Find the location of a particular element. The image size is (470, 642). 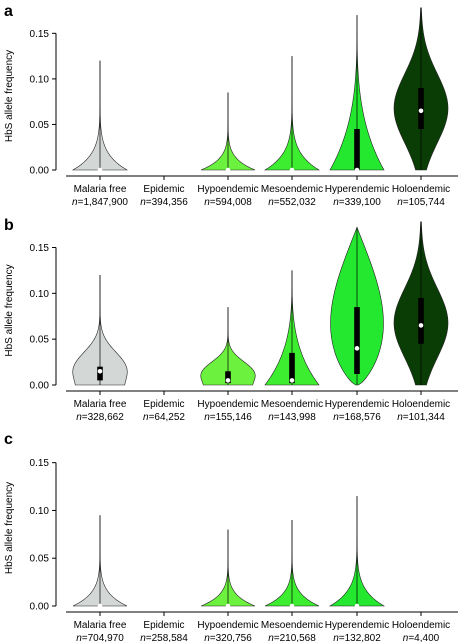

sample-size-value: =101,344 is located at coordinates (424, 417).